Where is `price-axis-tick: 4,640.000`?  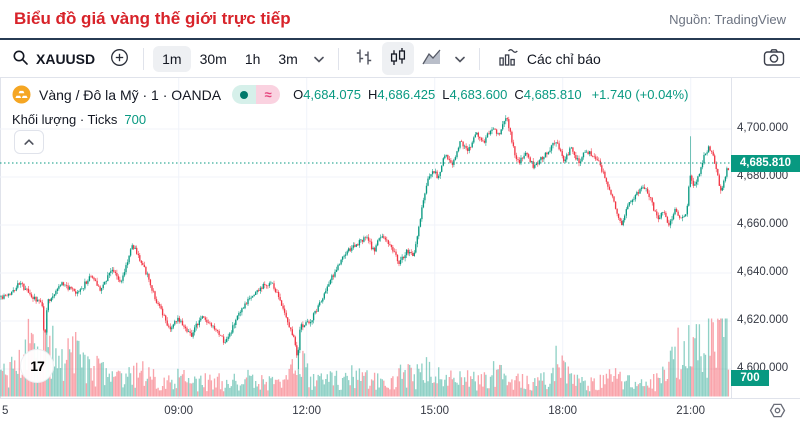 price-axis-tick: 4,640.000 is located at coordinates (763, 272).